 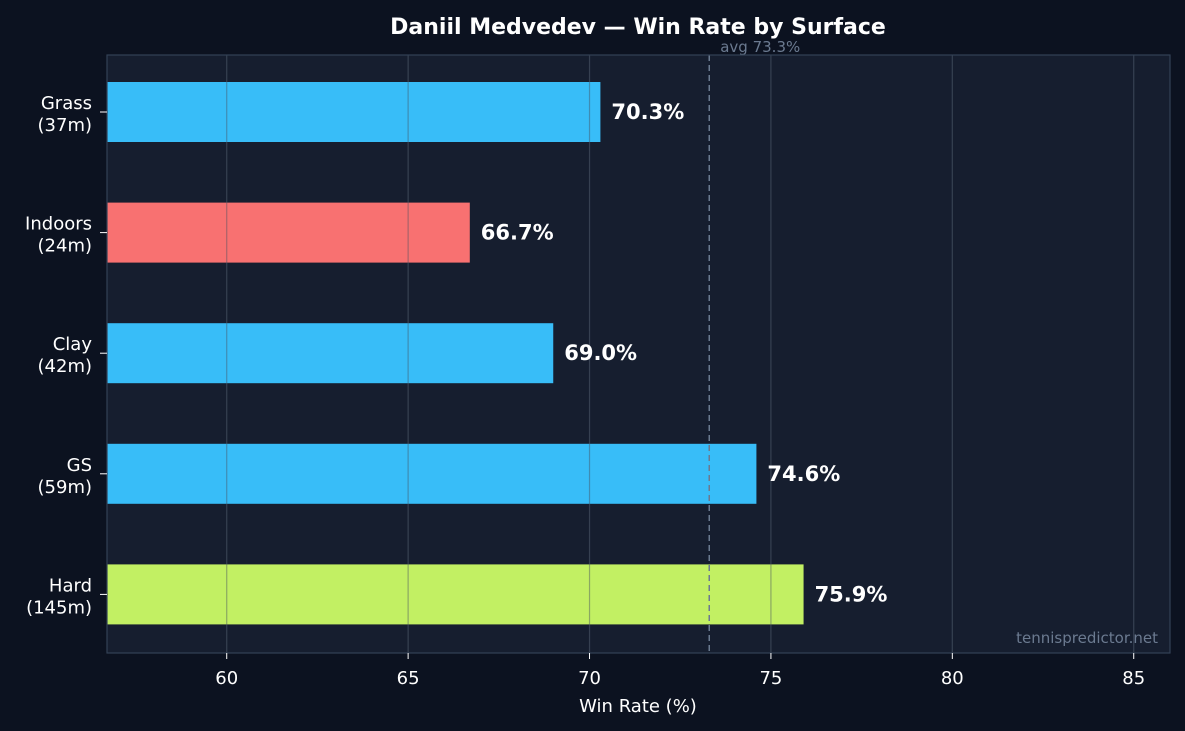 What do you see at coordinates (760, 47) in the screenshot?
I see `average-line-label: avg 73.3%` at bounding box center [760, 47].